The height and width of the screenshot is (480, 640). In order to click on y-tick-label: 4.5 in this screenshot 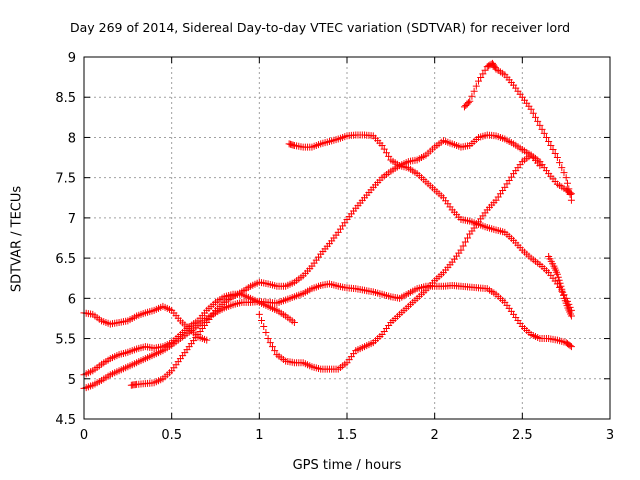, I will do `click(65, 420)`.